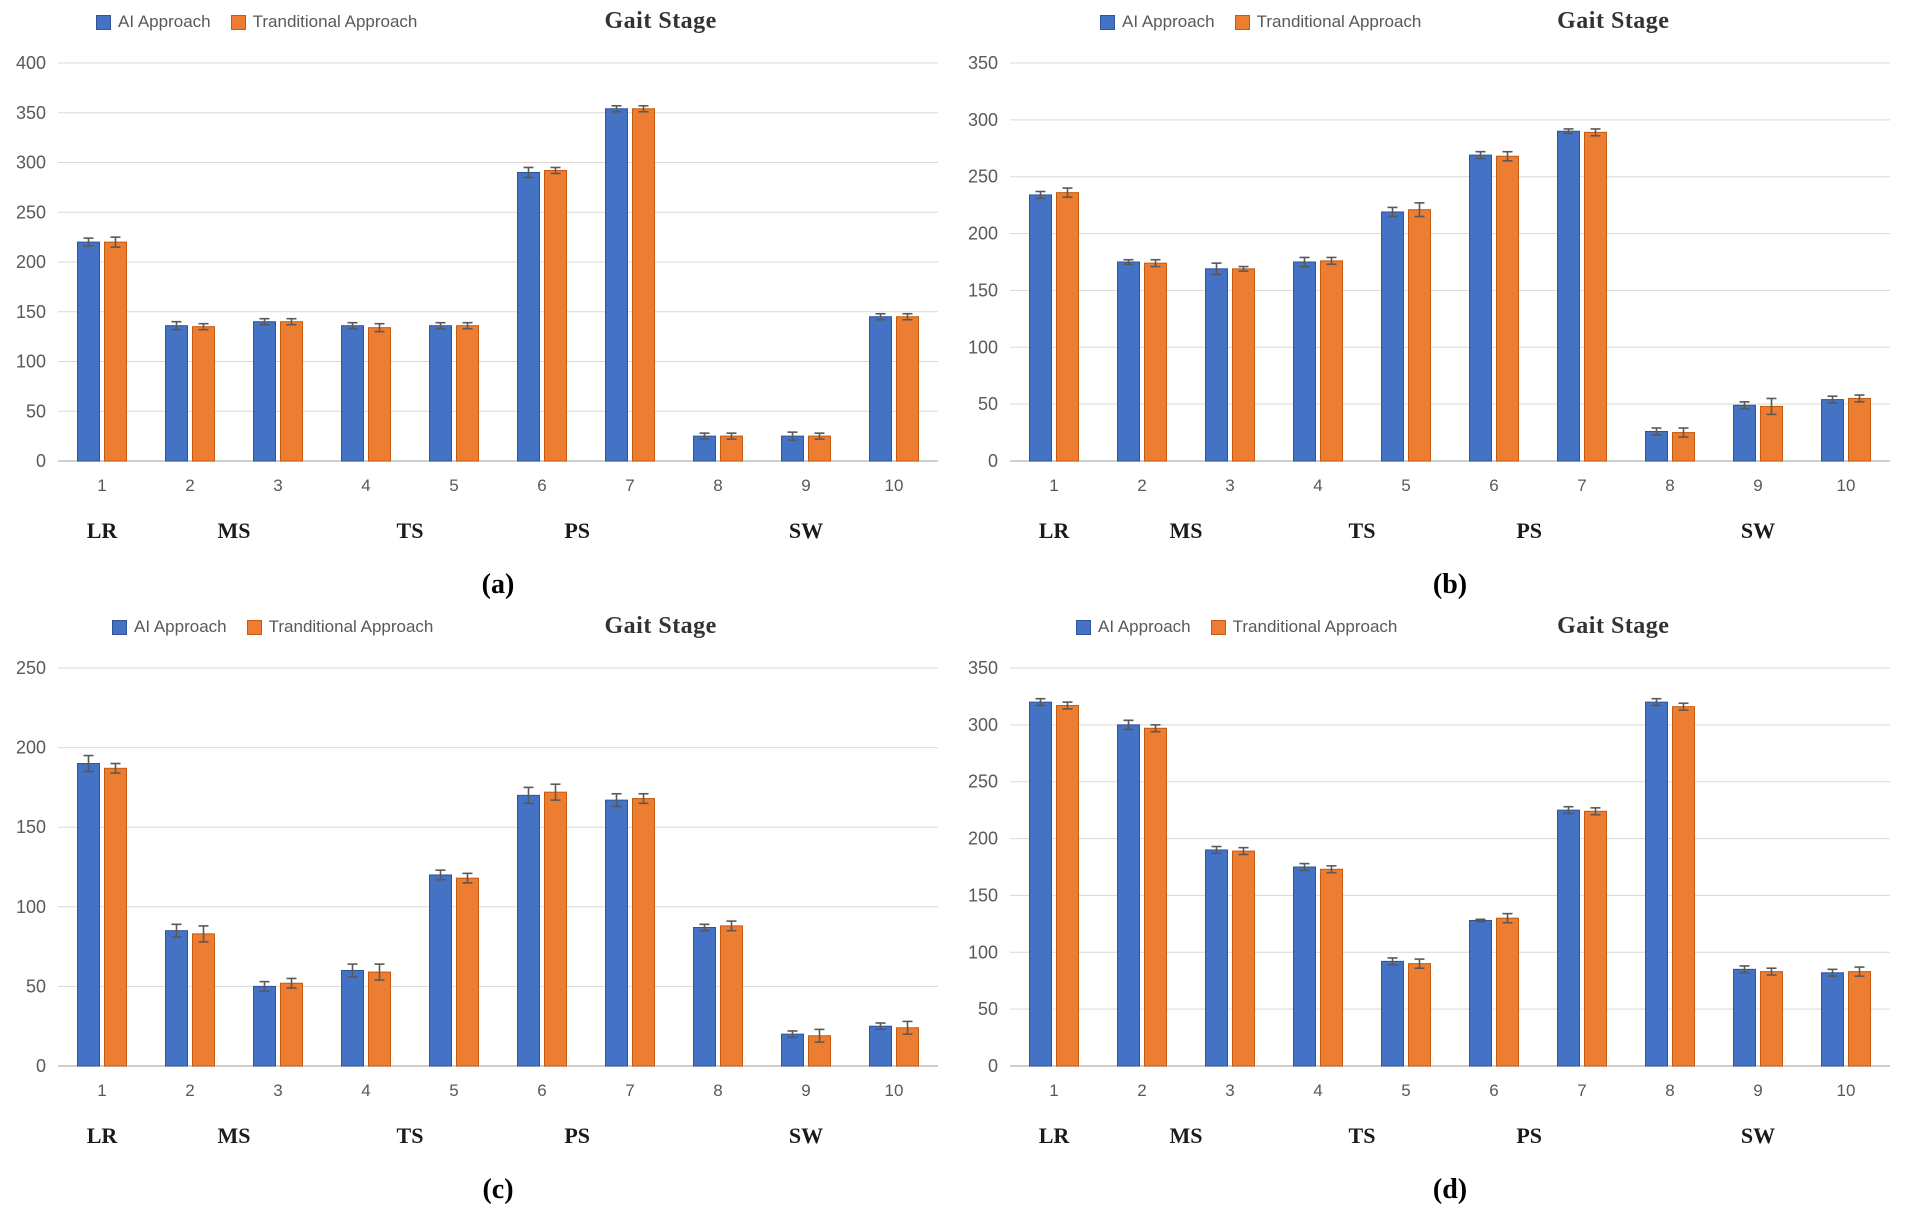 The width and height of the screenshot is (1905, 1218). What do you see at coordinates (577, 530) in the screenshot?
I see `group-label-ps: PS` at bounding box center [577, 530].